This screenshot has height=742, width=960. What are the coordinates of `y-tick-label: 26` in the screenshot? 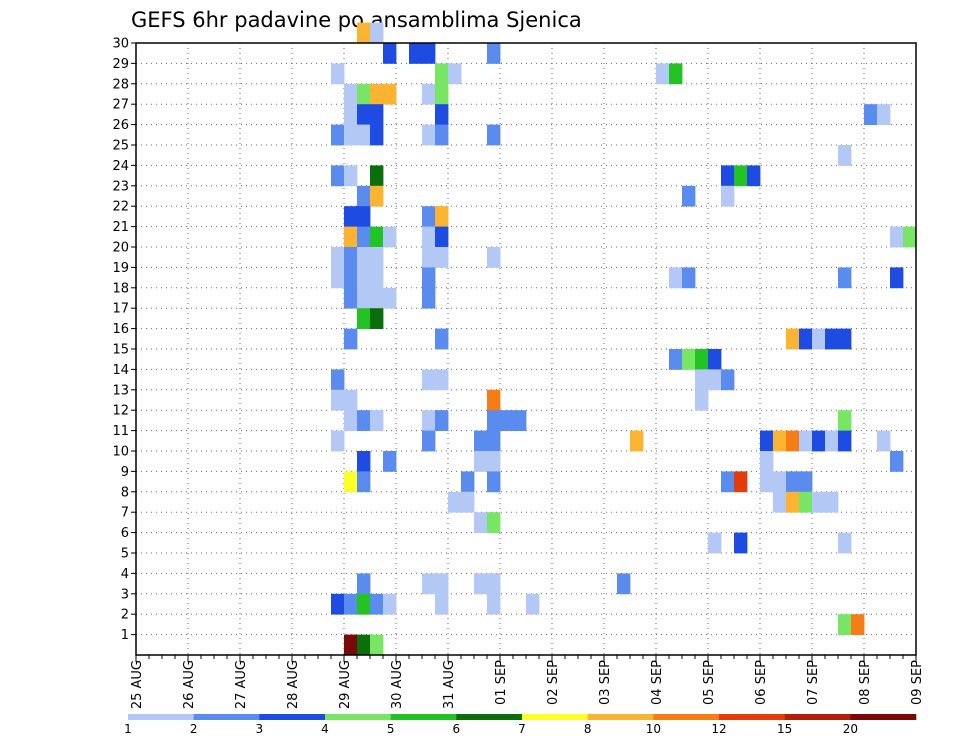 It's located at (120, 125).